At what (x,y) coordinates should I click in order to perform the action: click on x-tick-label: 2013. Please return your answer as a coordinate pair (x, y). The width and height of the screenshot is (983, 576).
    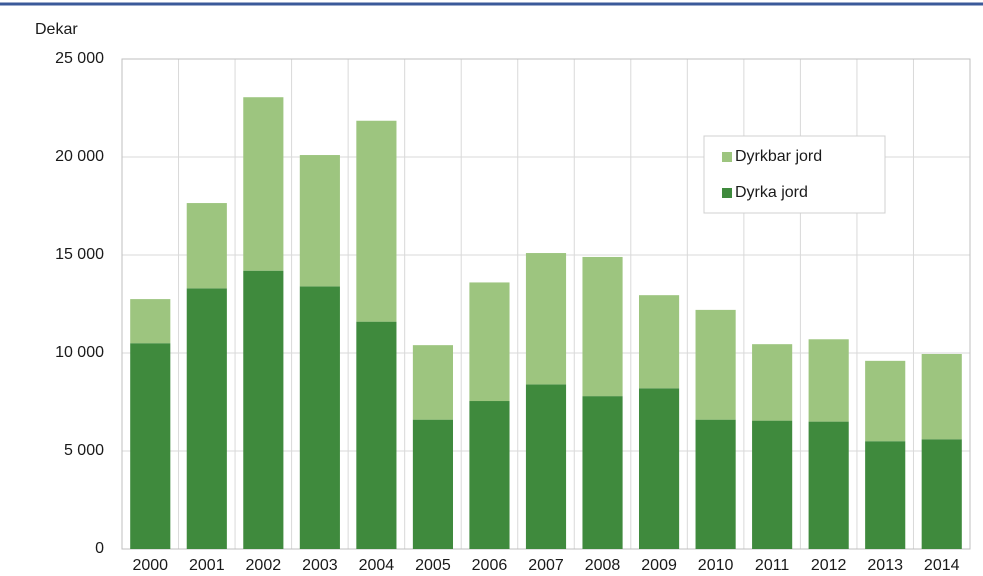
    Looking at the image, I should click on (885, 565).